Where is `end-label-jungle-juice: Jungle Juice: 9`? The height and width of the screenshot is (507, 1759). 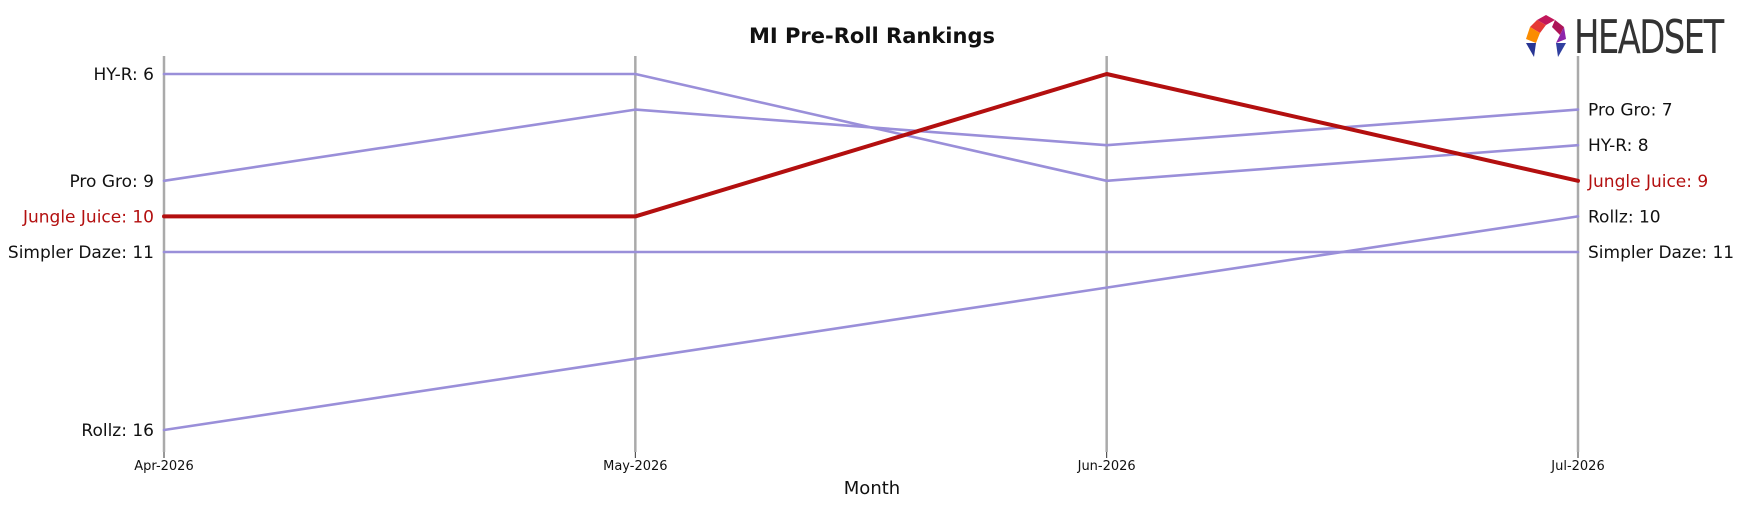 end-label-jungle-juice: Jungle Juice: 9 is located at coordinates (1647, 182).